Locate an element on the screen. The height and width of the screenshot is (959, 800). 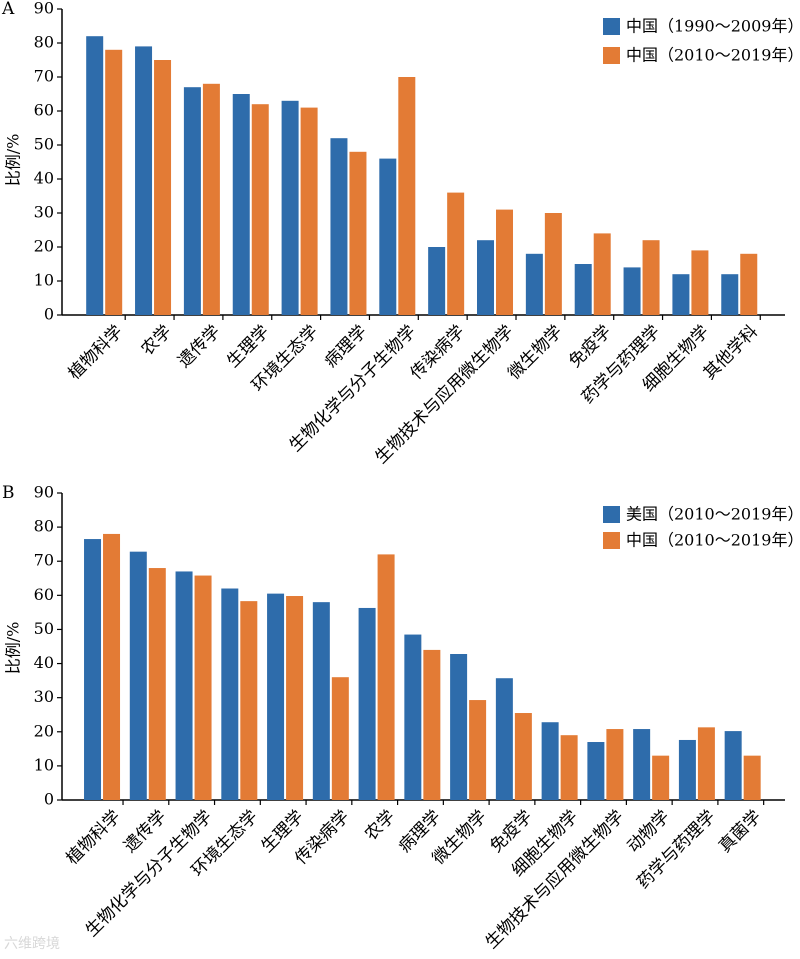
x-tick-label: 真菌学 is located at coordinates (740, 832).